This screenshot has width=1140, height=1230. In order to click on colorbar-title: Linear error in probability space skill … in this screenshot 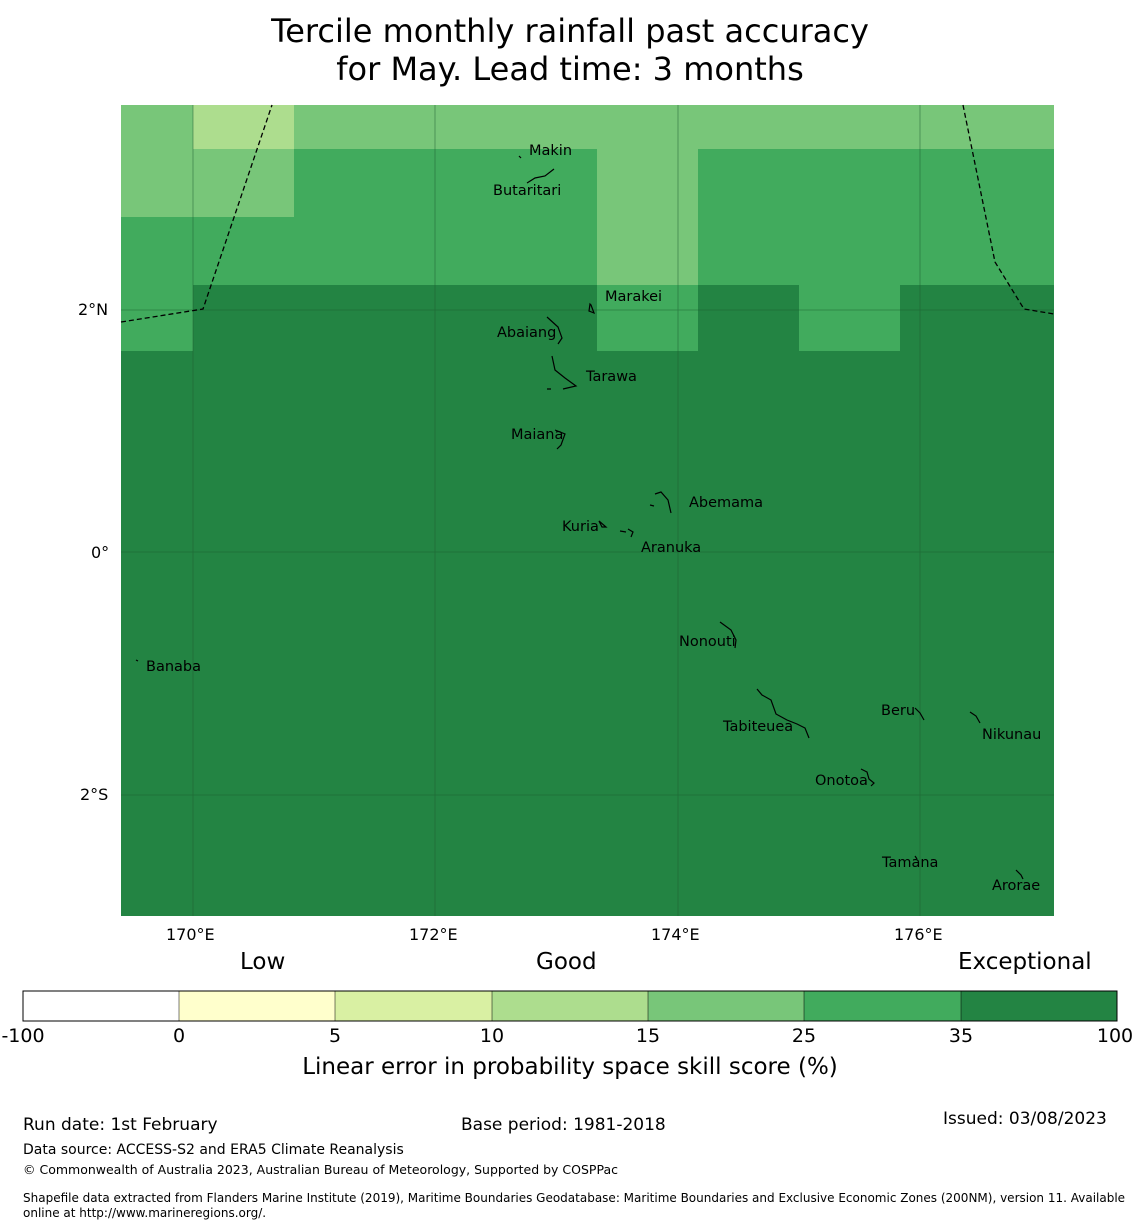, I will do `click(570, 1067)`.